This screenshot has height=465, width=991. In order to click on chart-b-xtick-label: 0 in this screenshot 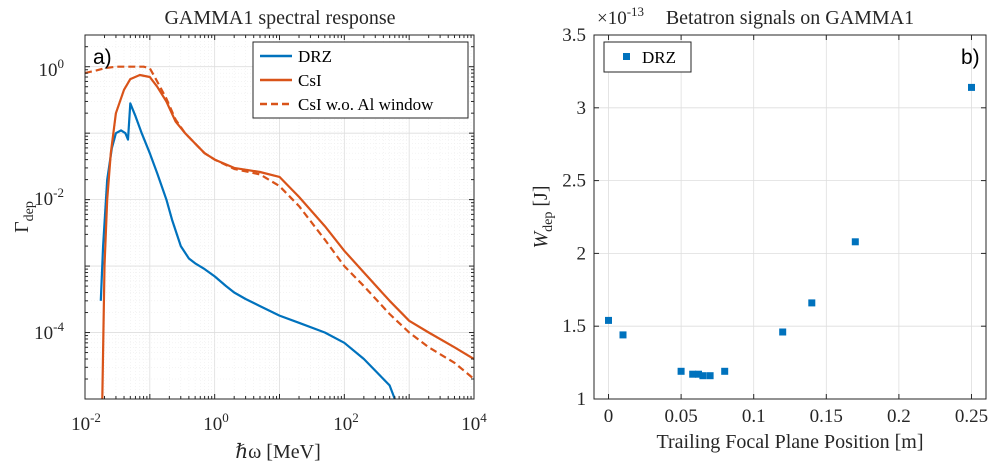, I will do `click(609, 416)`.